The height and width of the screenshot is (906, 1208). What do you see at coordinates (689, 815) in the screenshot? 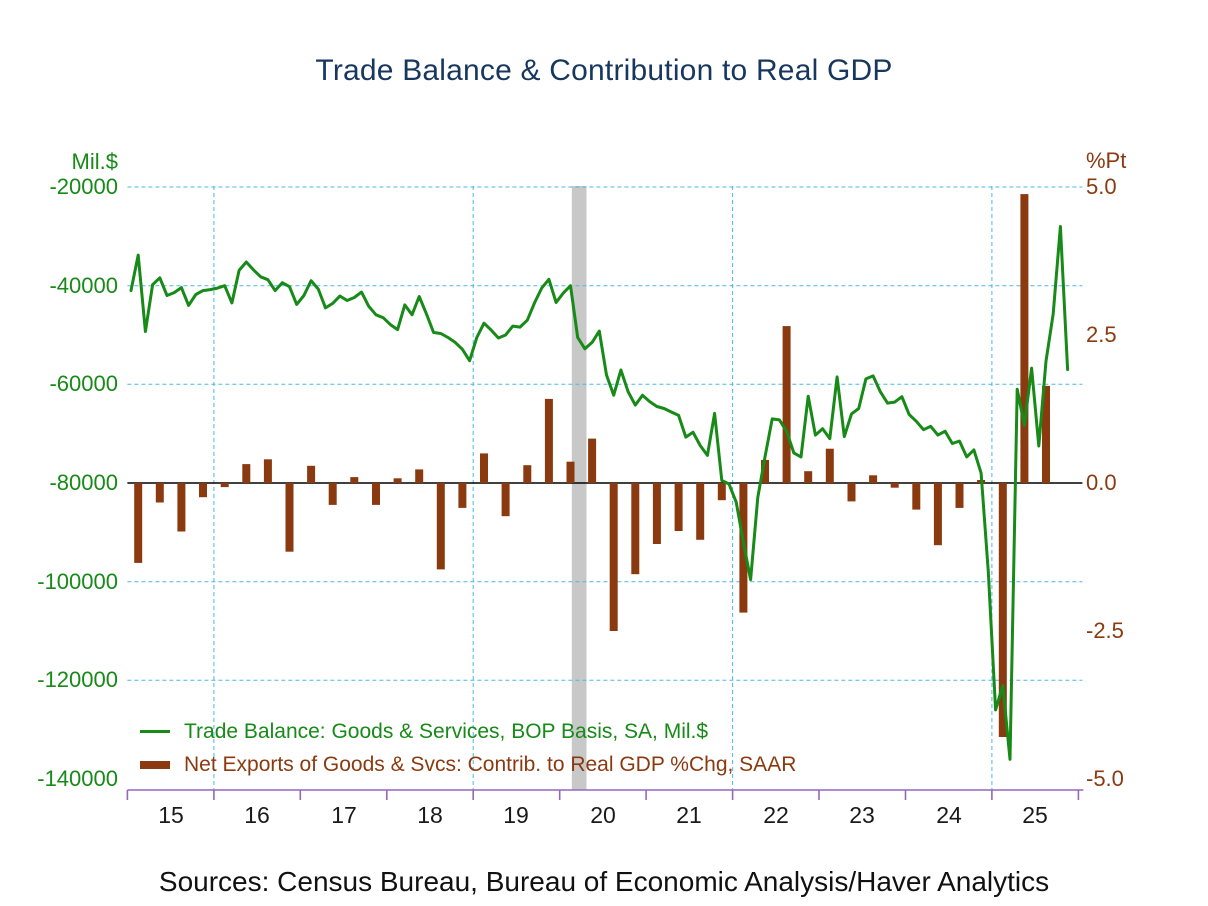
I see `x-axis-year-label: 21` at bounding box center [689, 815].